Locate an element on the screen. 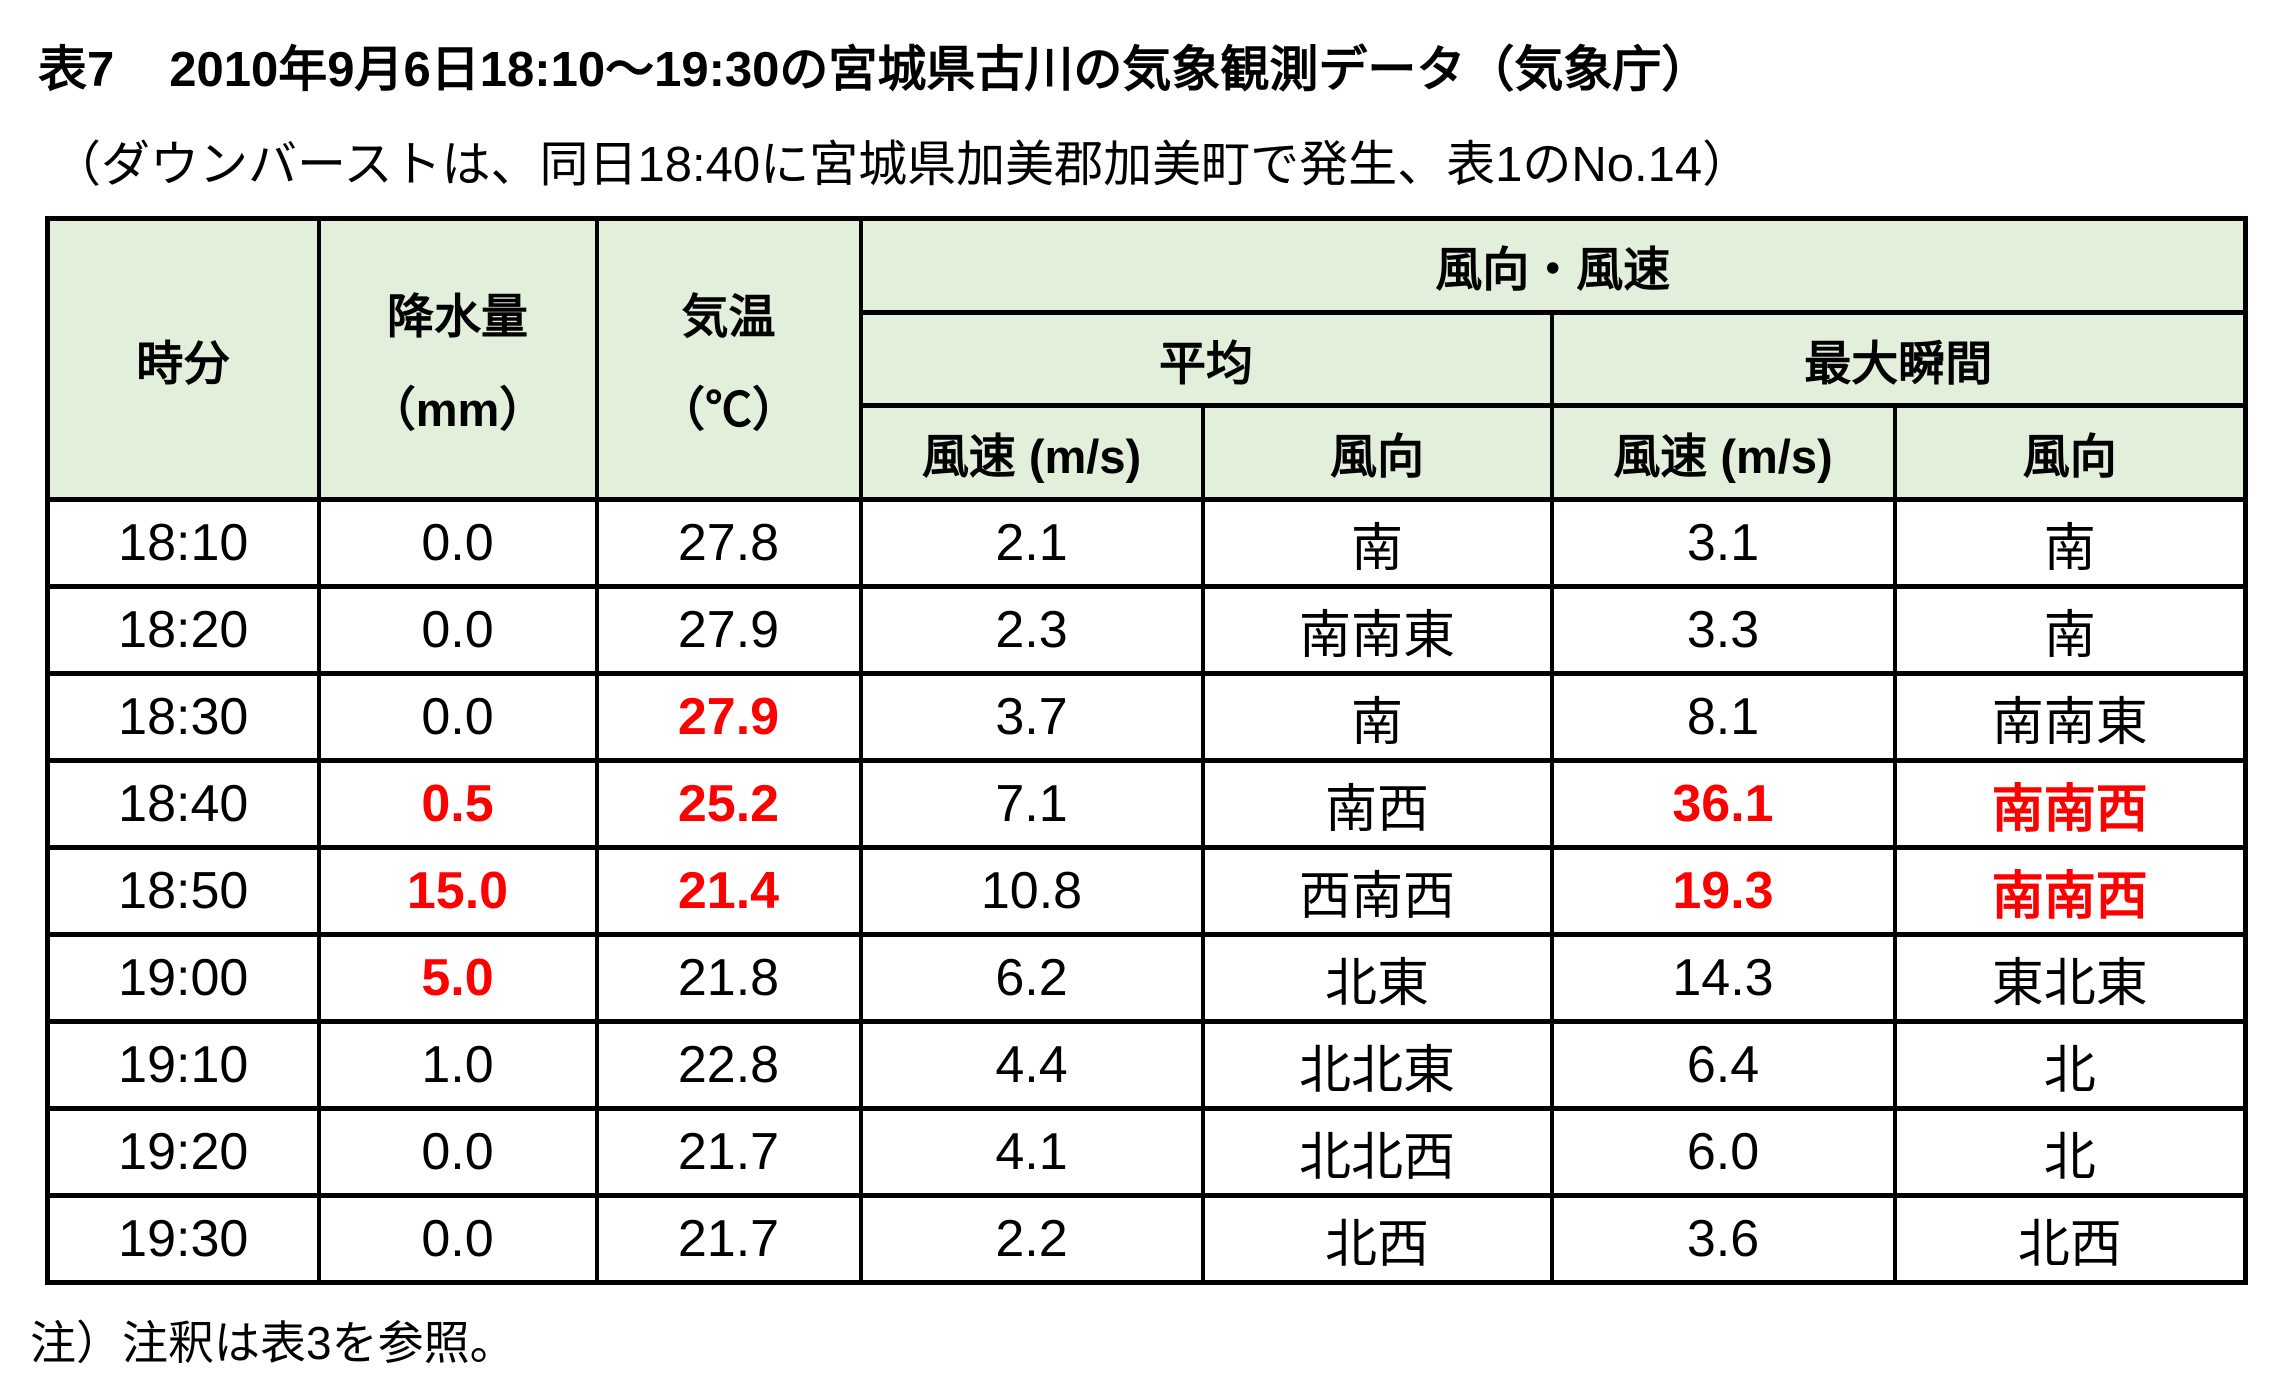  cell-avg-wind-speed: 3.7 is located at coordinates (1031, 717).